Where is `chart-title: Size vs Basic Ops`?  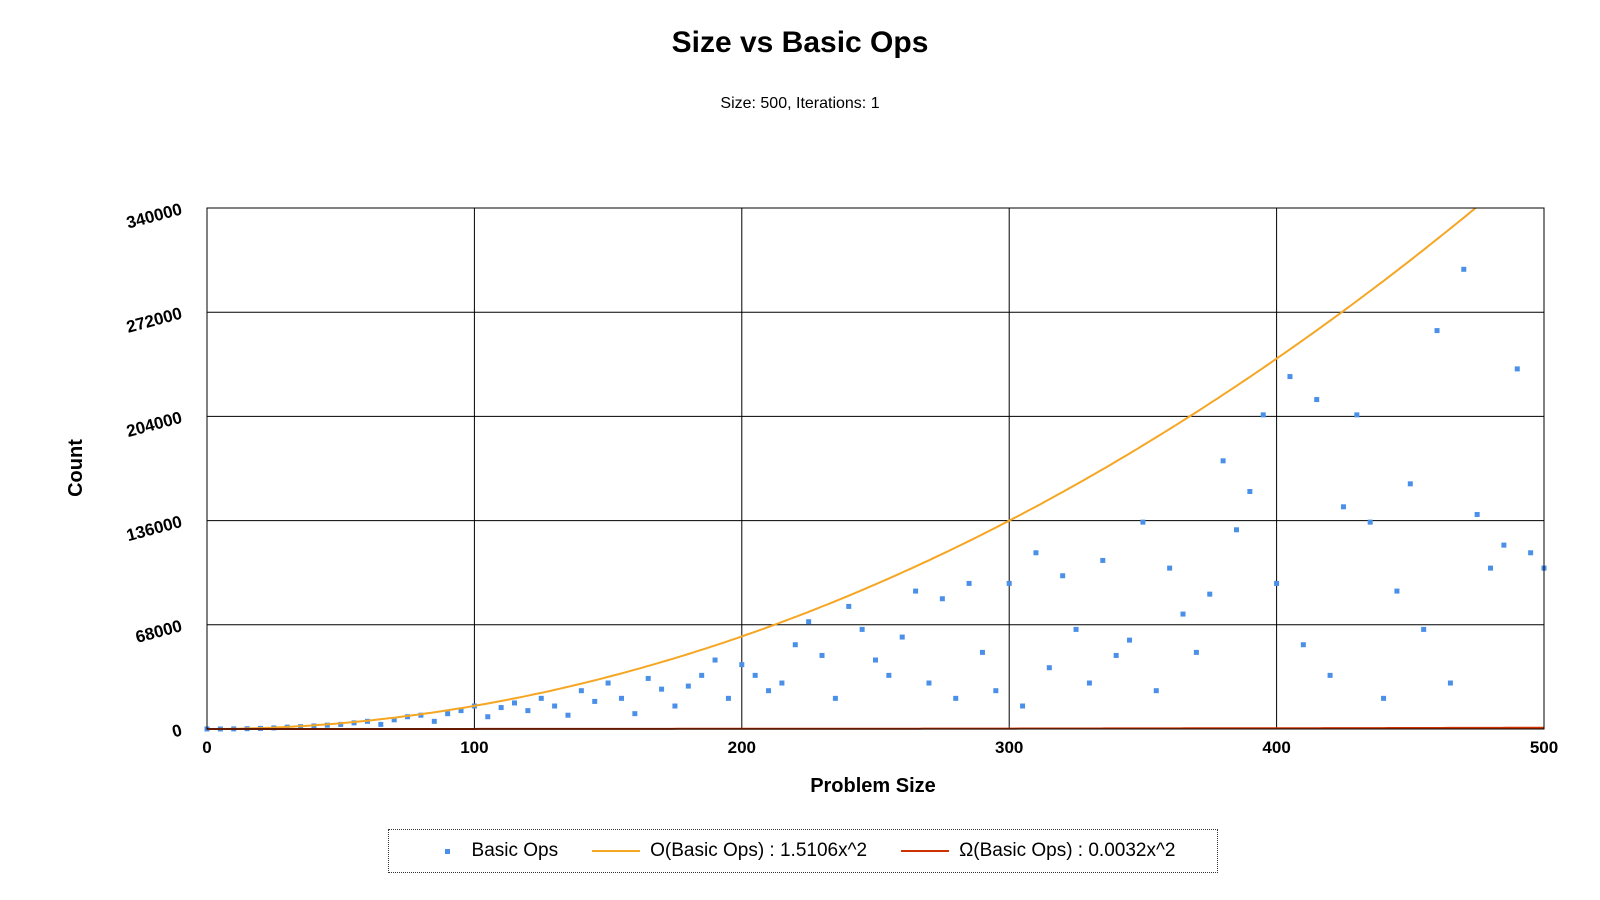
chart-title: Size vs Basic Ops is located at coordinates (800, 42).